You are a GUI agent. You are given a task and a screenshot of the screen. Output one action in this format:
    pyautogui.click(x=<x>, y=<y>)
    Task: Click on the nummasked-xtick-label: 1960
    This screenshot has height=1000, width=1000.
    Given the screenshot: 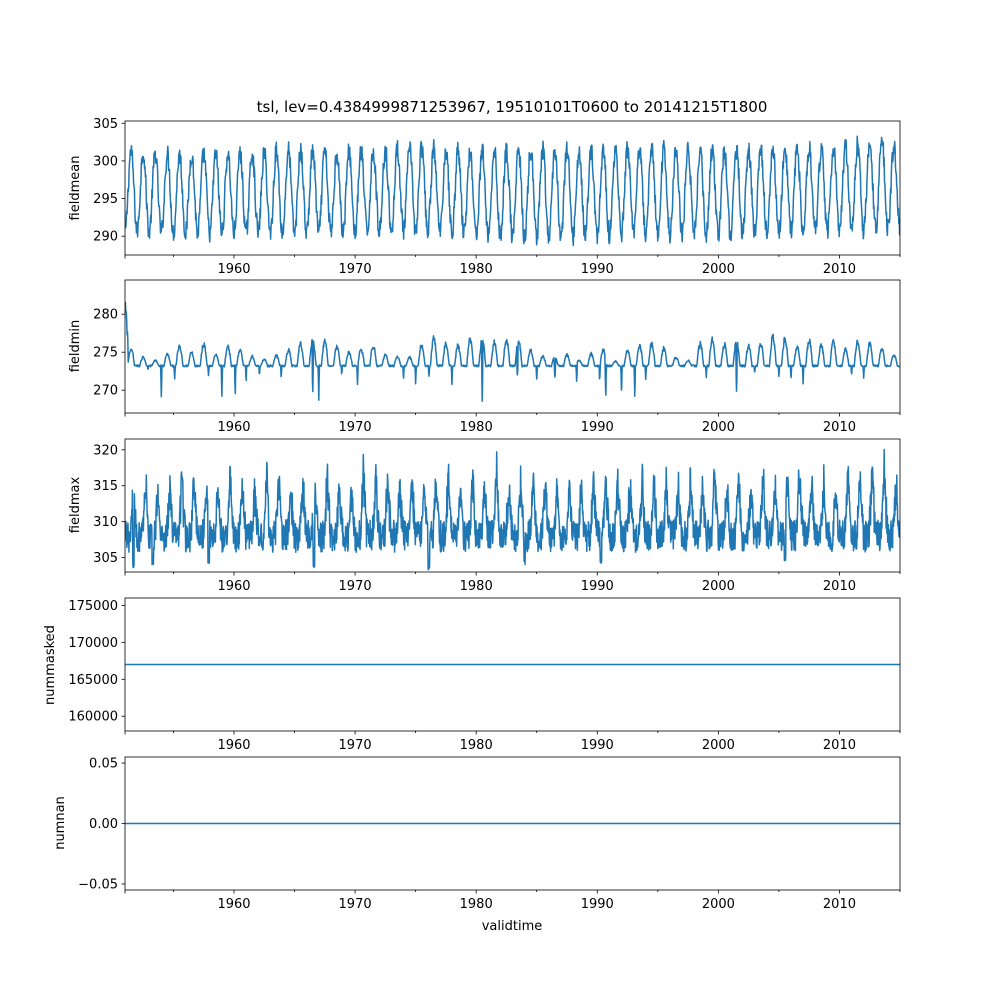 What is the action you would take?
    pyautogui.click(x=233, y=745)
    